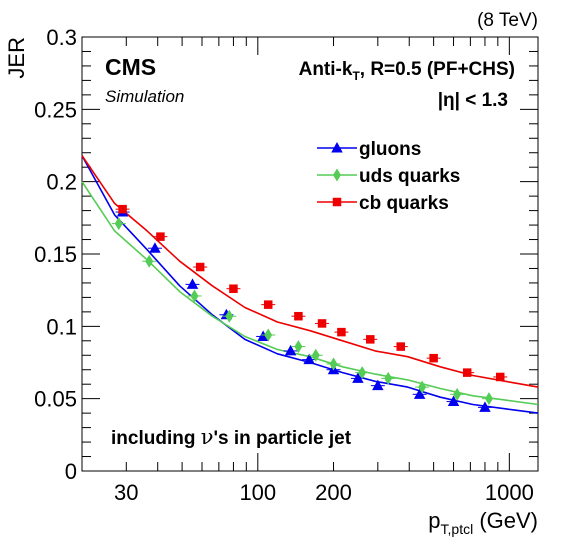  I want to click on x-axis-title: pT,ptcl (GeV), so click(483, 522).